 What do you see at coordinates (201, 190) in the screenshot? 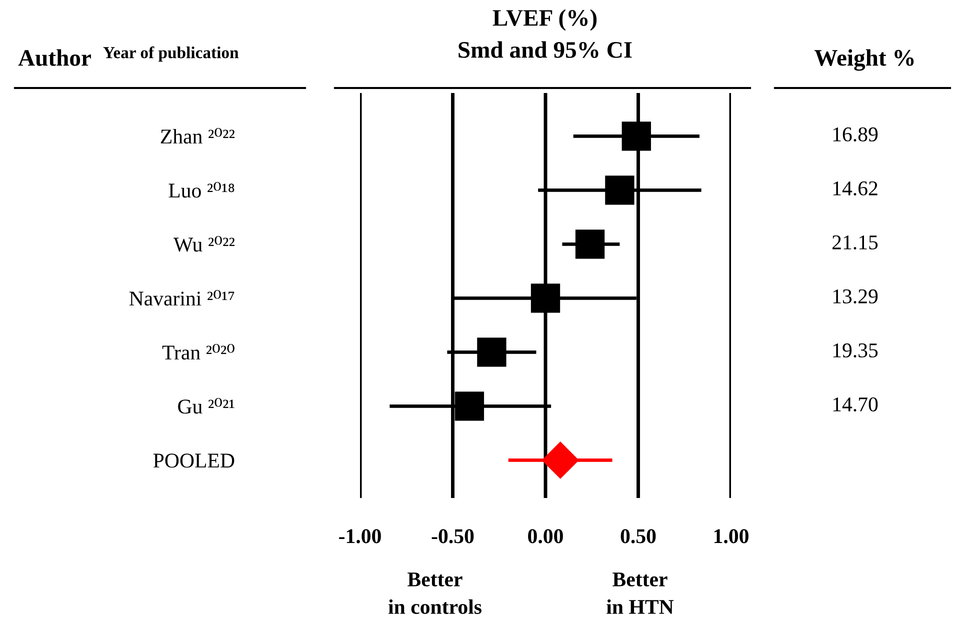
I see `y-tick-label: Luo ²⁰¹⁸` at bounding box center [201, 190].